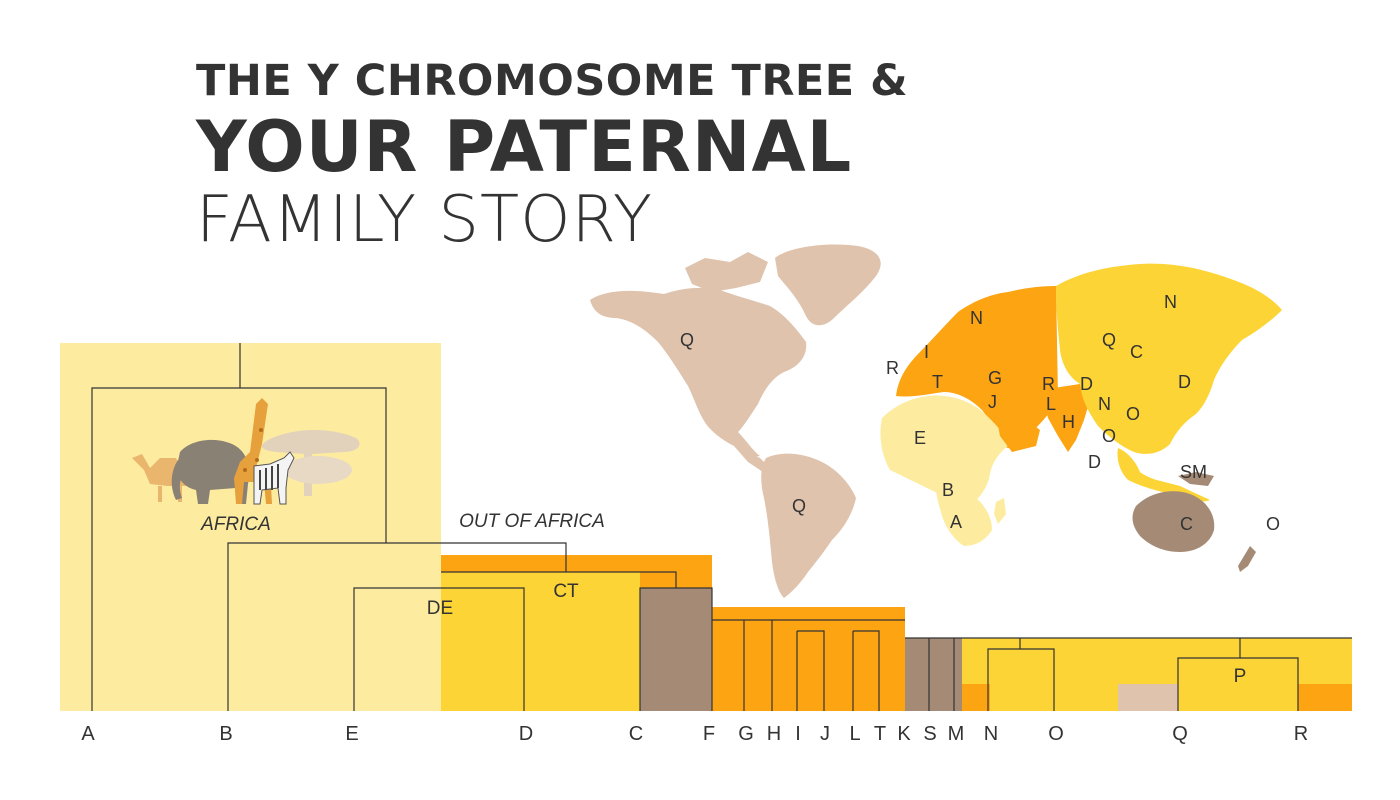 The image size is (1400, 800). What do you see at coordinates (726, 272) in the screenshot?
I see `map-arctic-islands` at bounding box center [726, 272].